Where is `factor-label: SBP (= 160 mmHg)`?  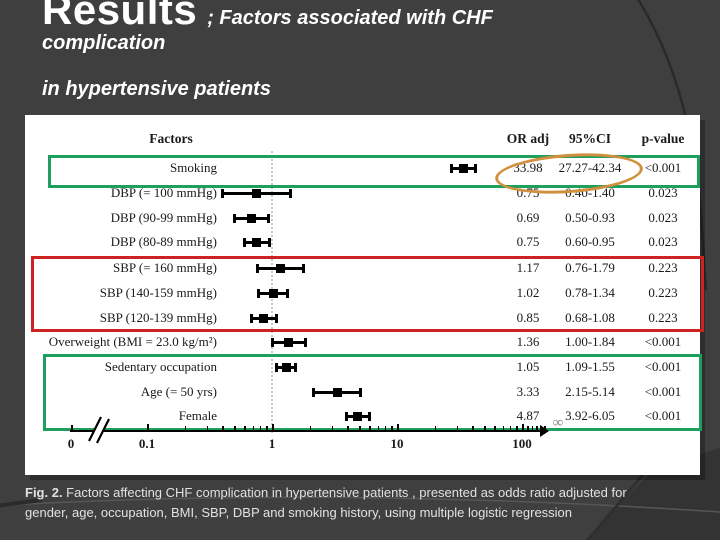 factor-label: SBP (= 160 mmHg) is located at coordinates (165, 267).